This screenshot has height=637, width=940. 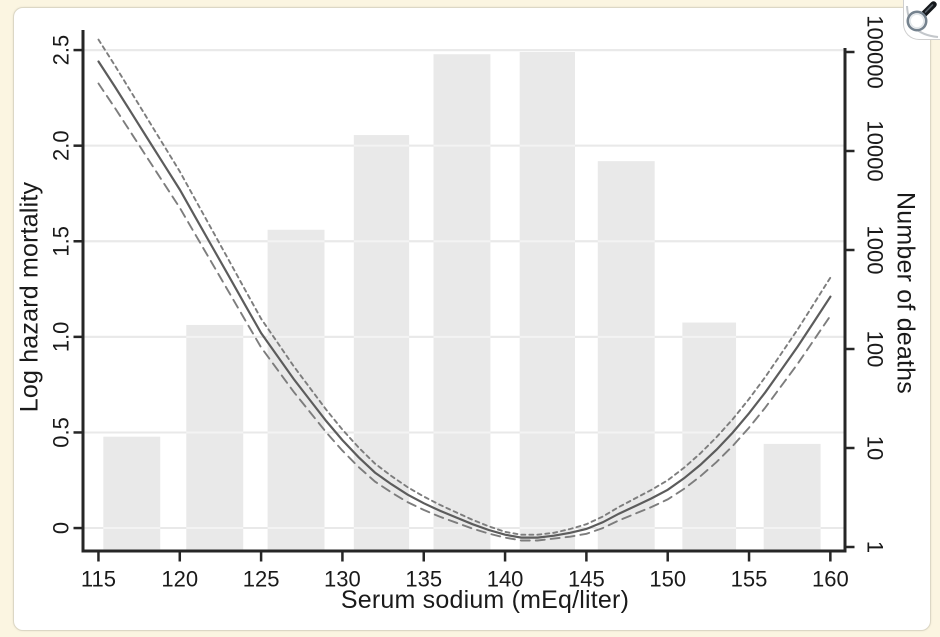 I want to click on right-tick-label: 1, so click(x=874, y=547).